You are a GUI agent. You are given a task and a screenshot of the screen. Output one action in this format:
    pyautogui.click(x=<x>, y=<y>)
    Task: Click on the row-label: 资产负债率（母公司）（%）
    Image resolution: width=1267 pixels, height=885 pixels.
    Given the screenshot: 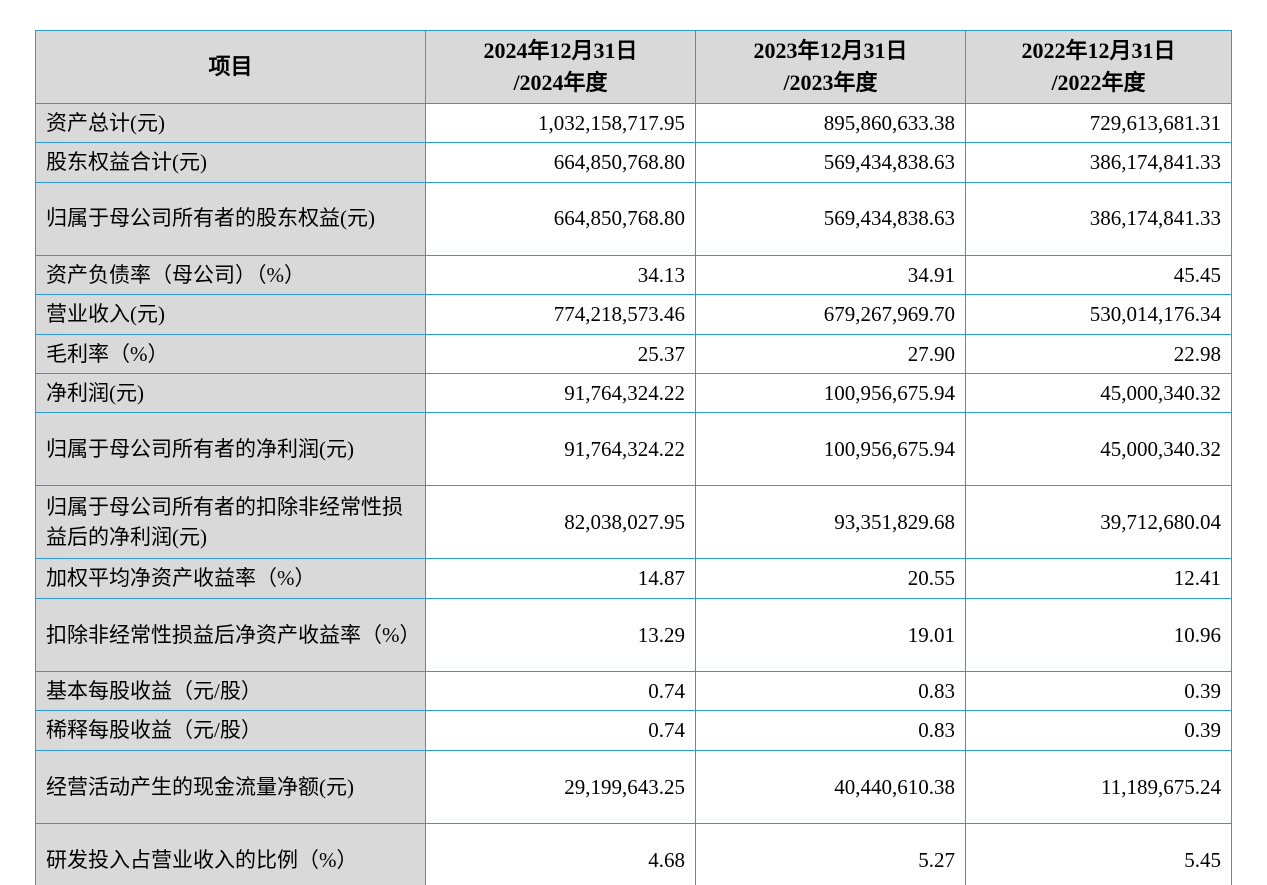 What is the action you would take?
    pyautogui.click(x=230, y=275)
    